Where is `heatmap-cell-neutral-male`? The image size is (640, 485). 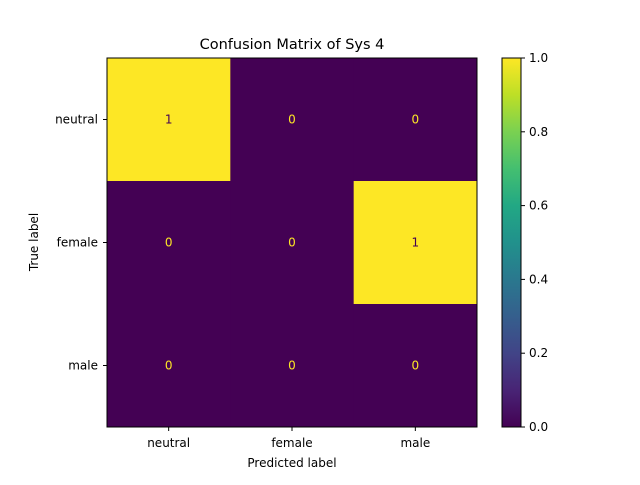 heatmap-cell-neutral-male is located at coordinates (415, 120).